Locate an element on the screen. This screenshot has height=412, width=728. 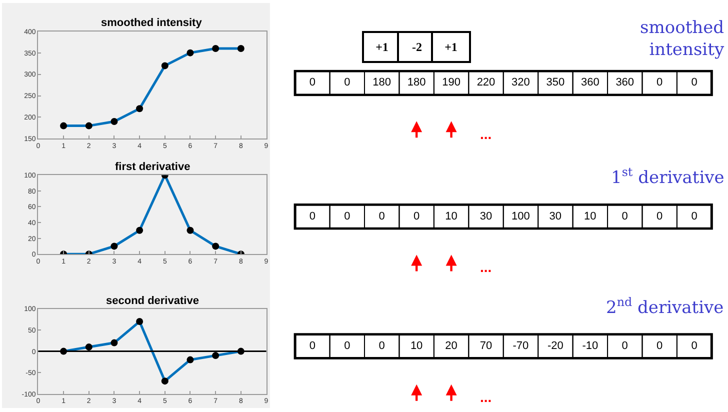
text: -2 is located at coordinates (417, 47).